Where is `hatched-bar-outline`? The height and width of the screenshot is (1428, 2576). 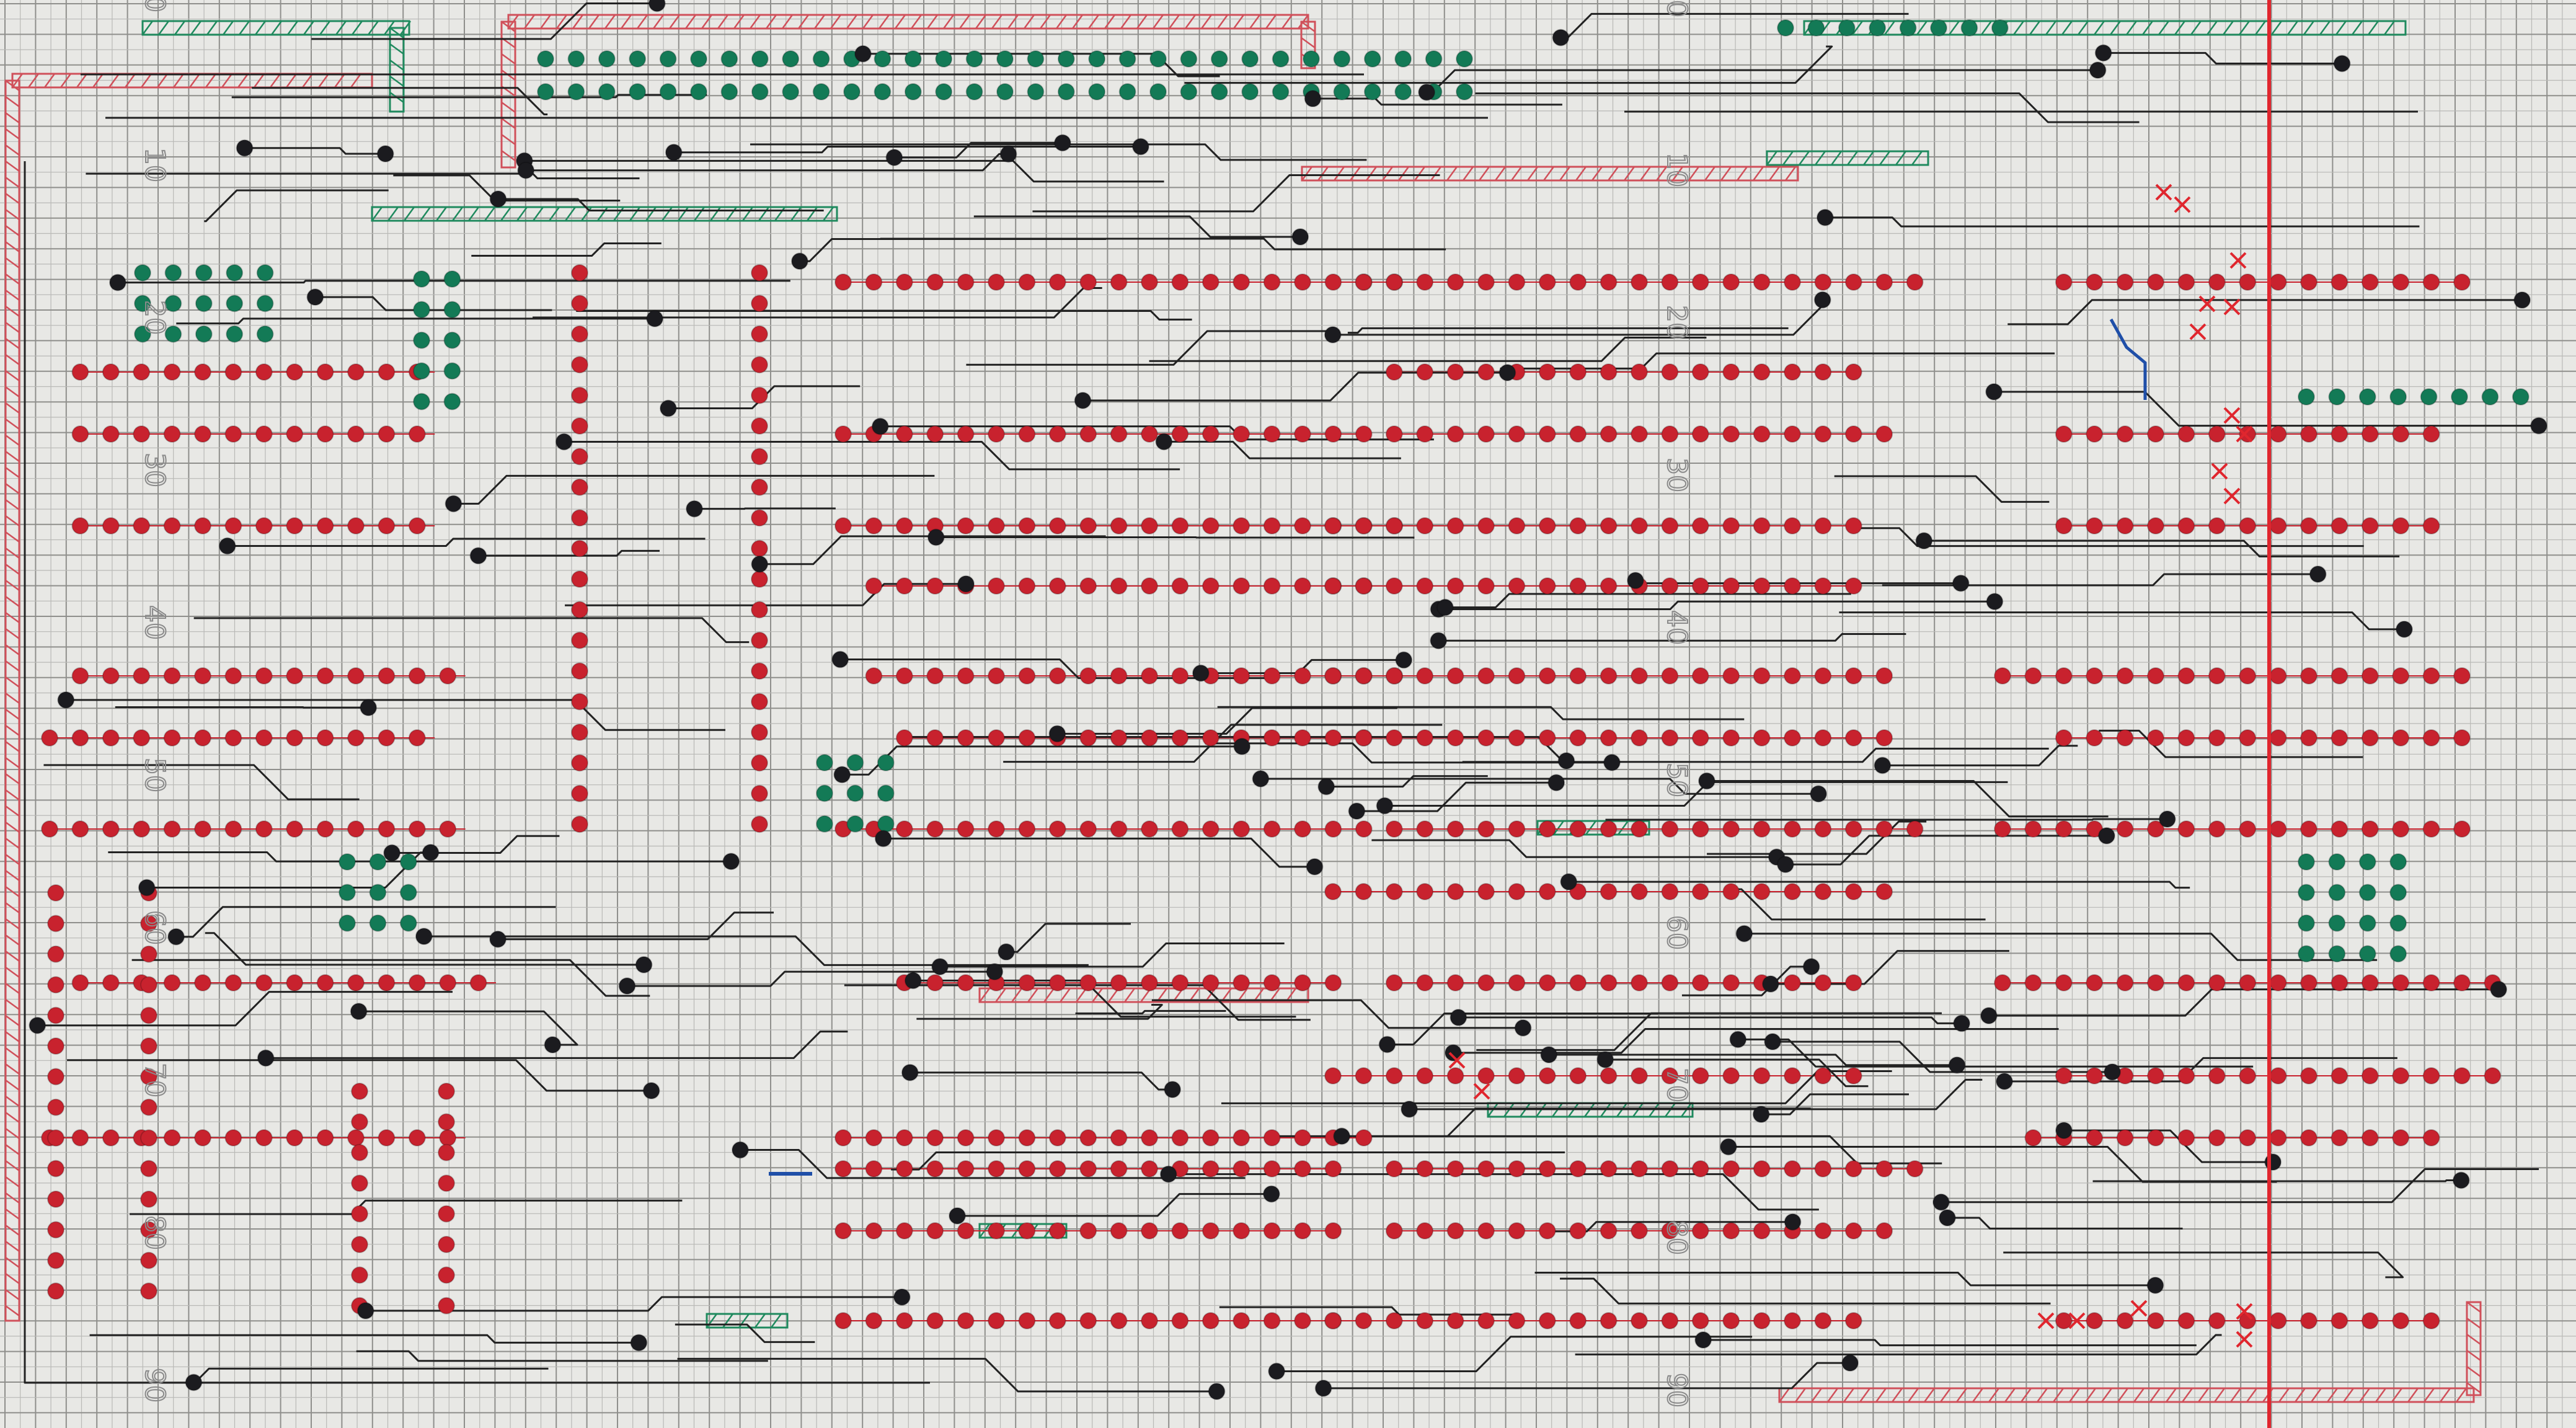 hatched-bar-outline is located at coordinates (748, 1321).